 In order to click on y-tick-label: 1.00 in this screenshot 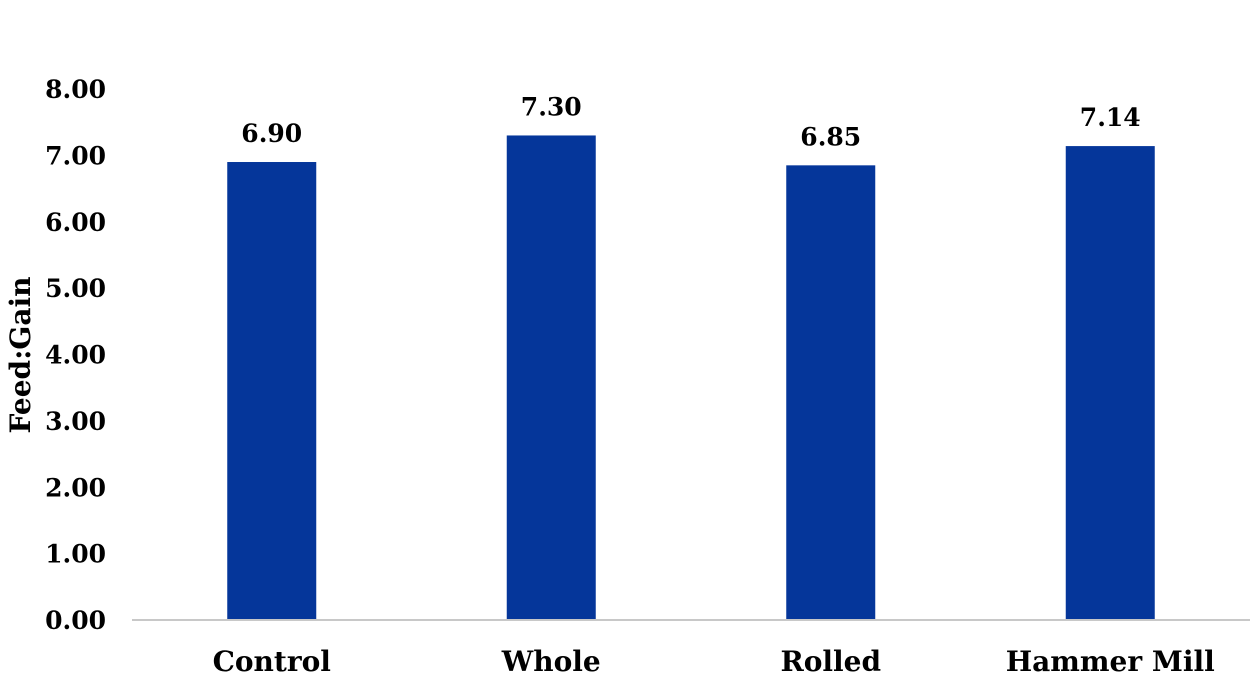, I will do `click(75, 554)`.